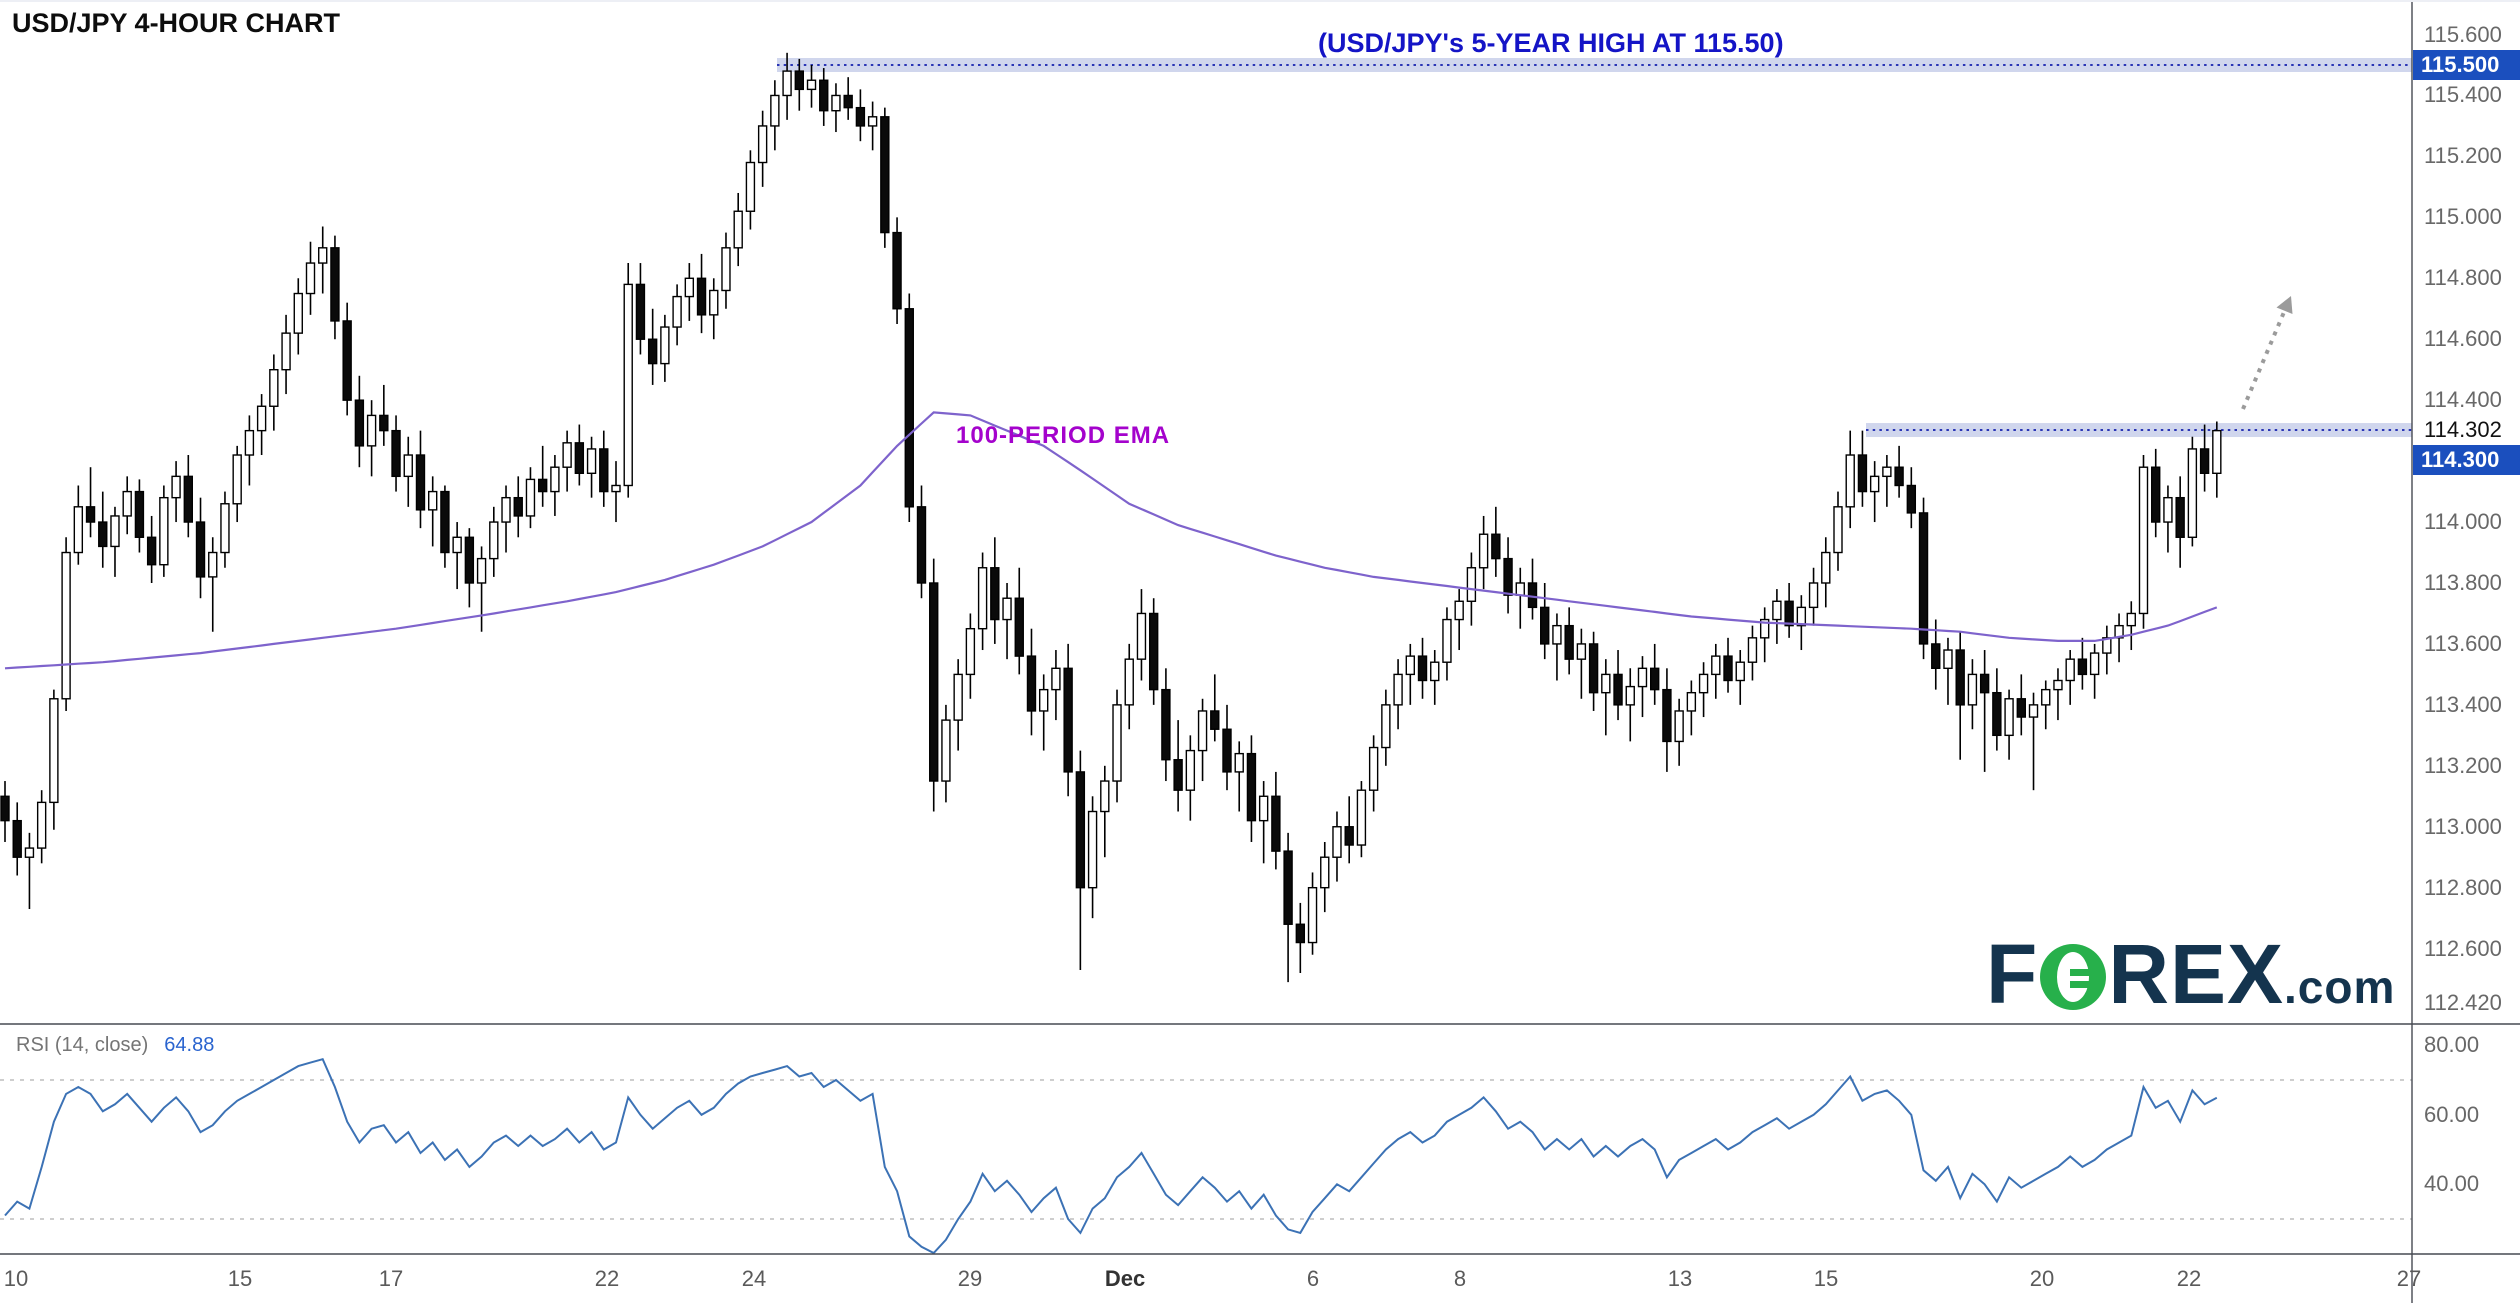 The image size is (2520, 1303). What do you see at coordinates (2284, 305) in the screenshot?
I see `projection-arrow-head` at bounding box center [2284, 305].